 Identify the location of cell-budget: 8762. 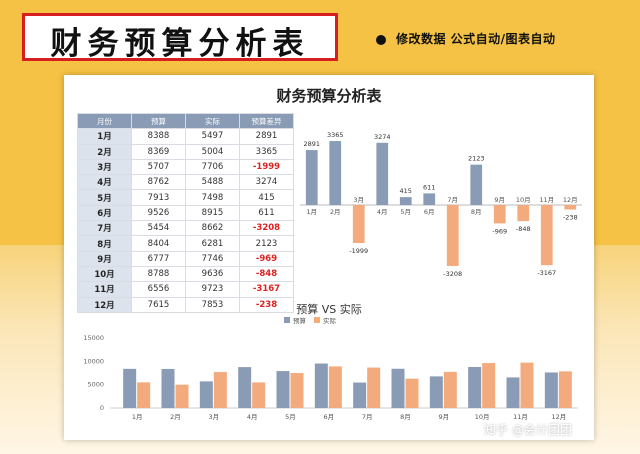
(158, 182).